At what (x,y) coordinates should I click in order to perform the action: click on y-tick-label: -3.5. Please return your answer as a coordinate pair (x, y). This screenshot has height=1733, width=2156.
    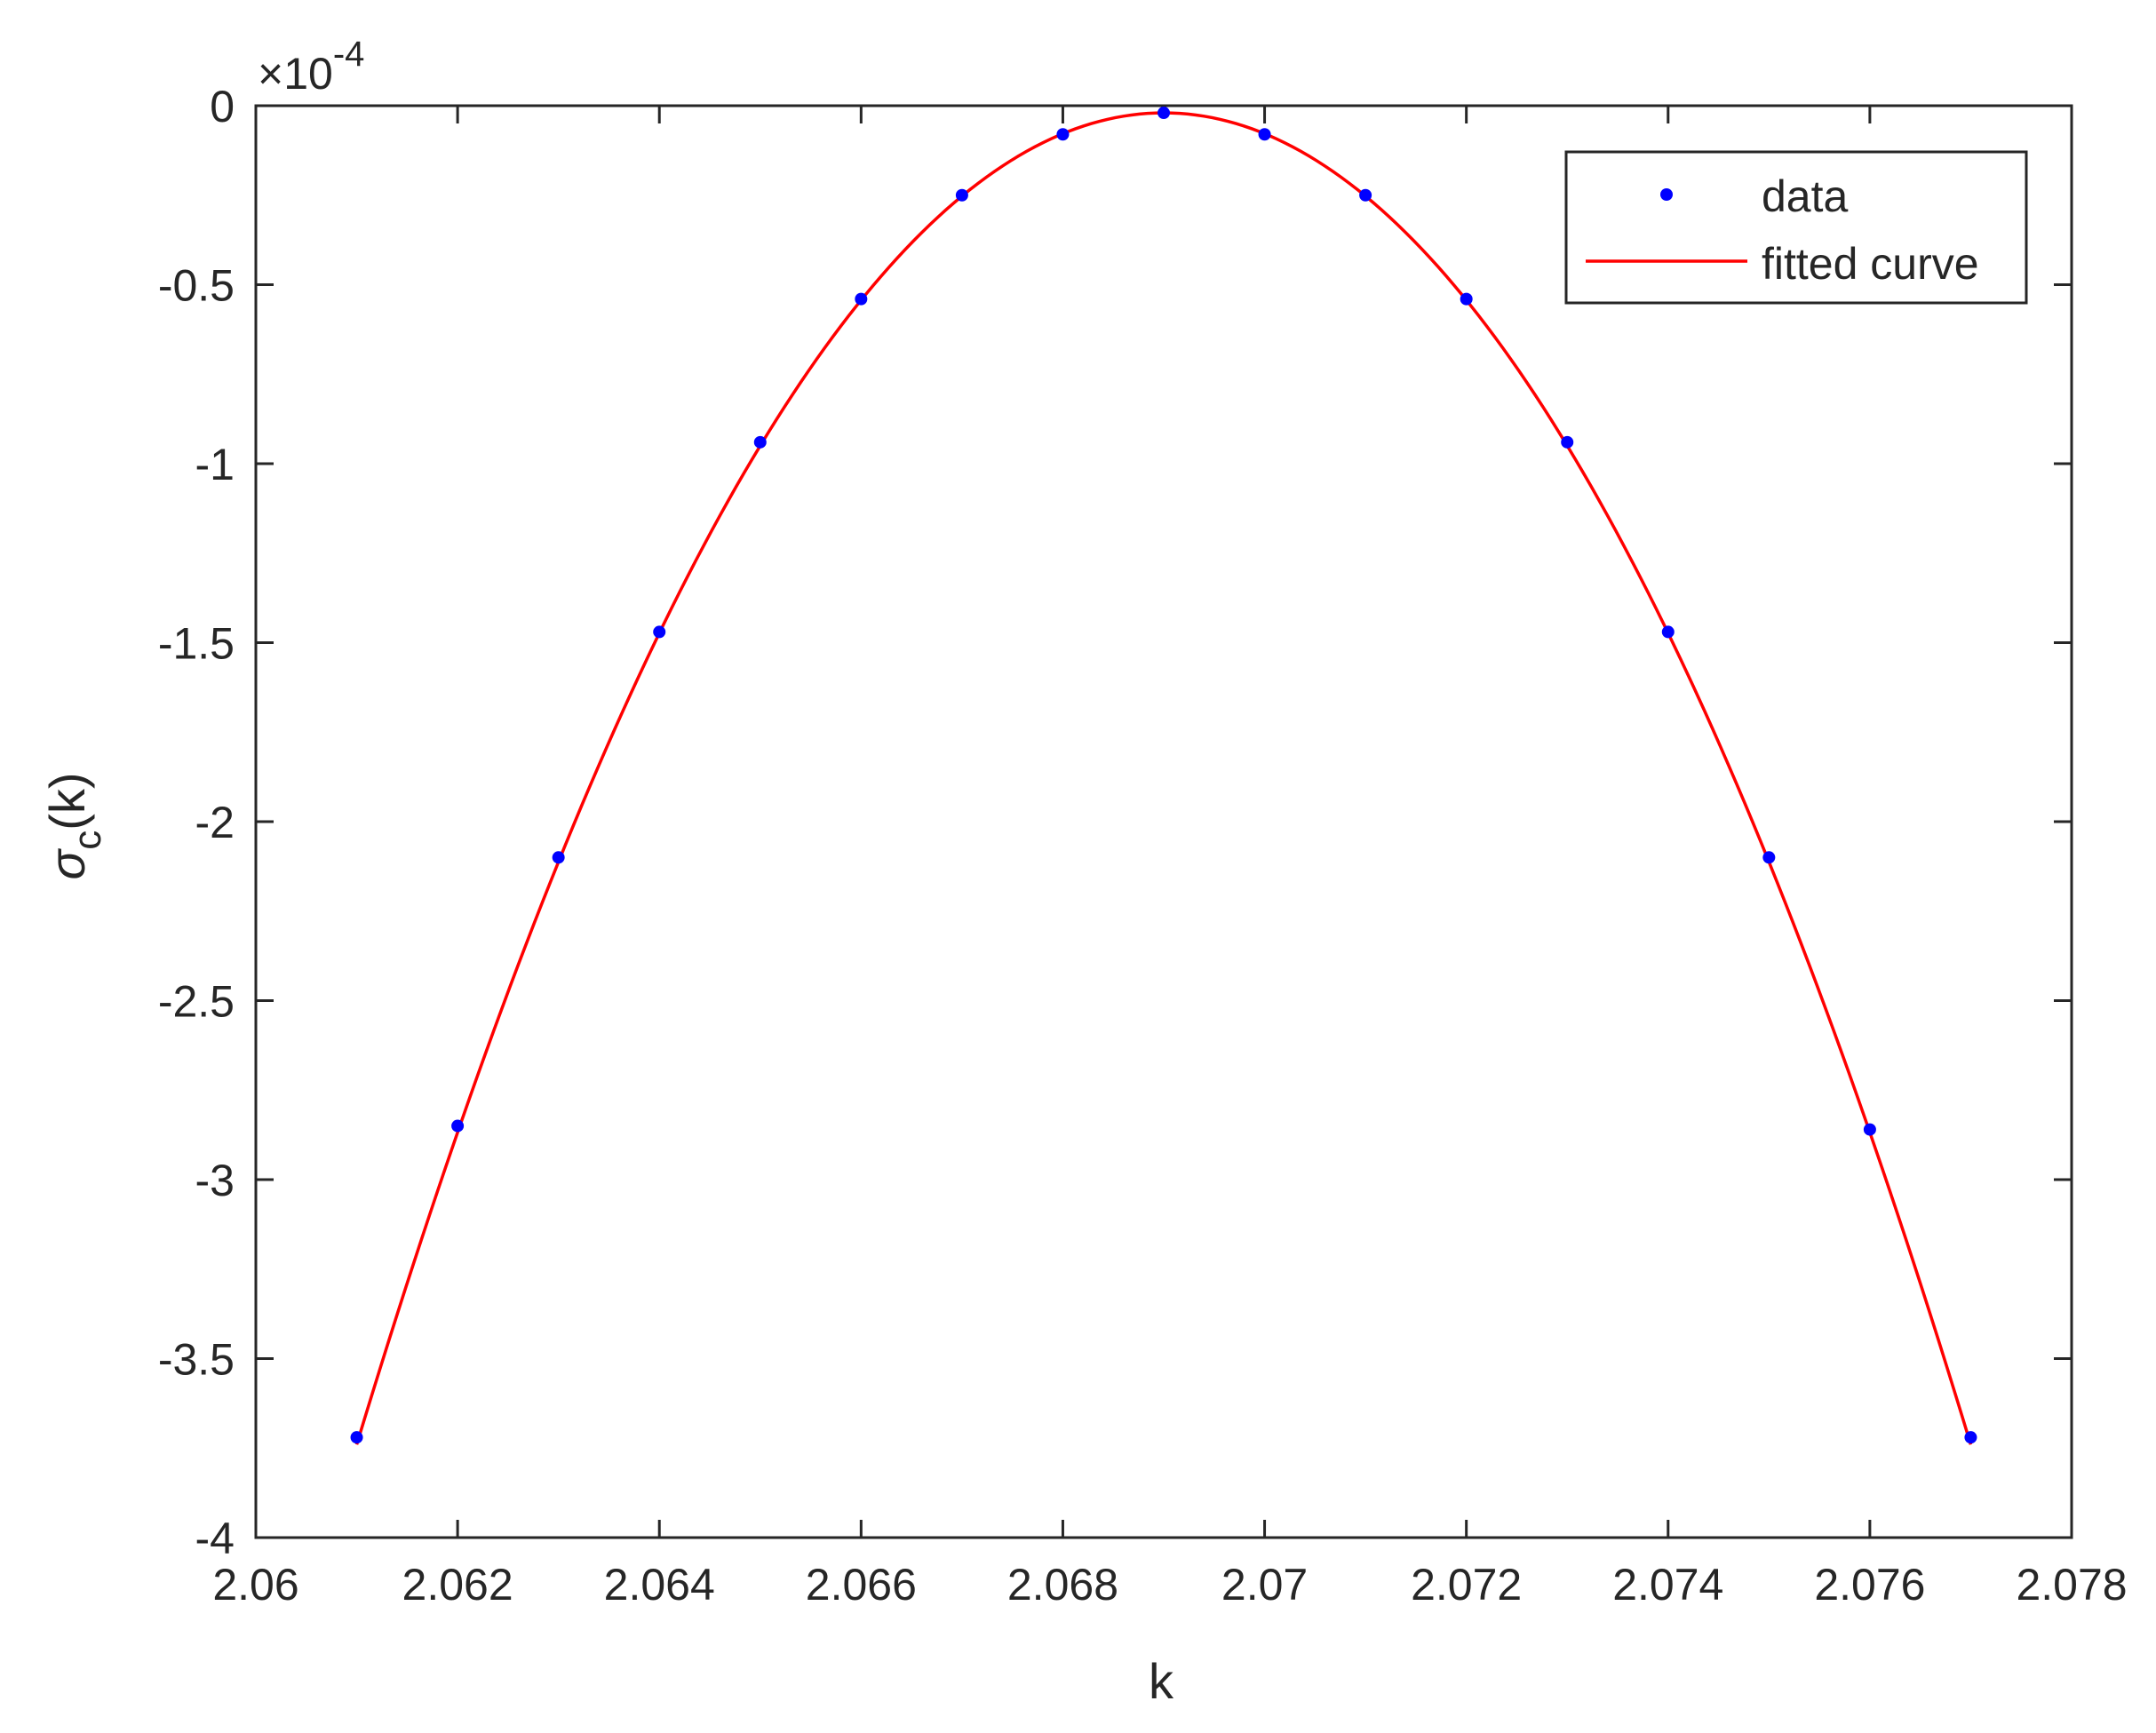
    Looking at the image, I should click on (196, 1360).